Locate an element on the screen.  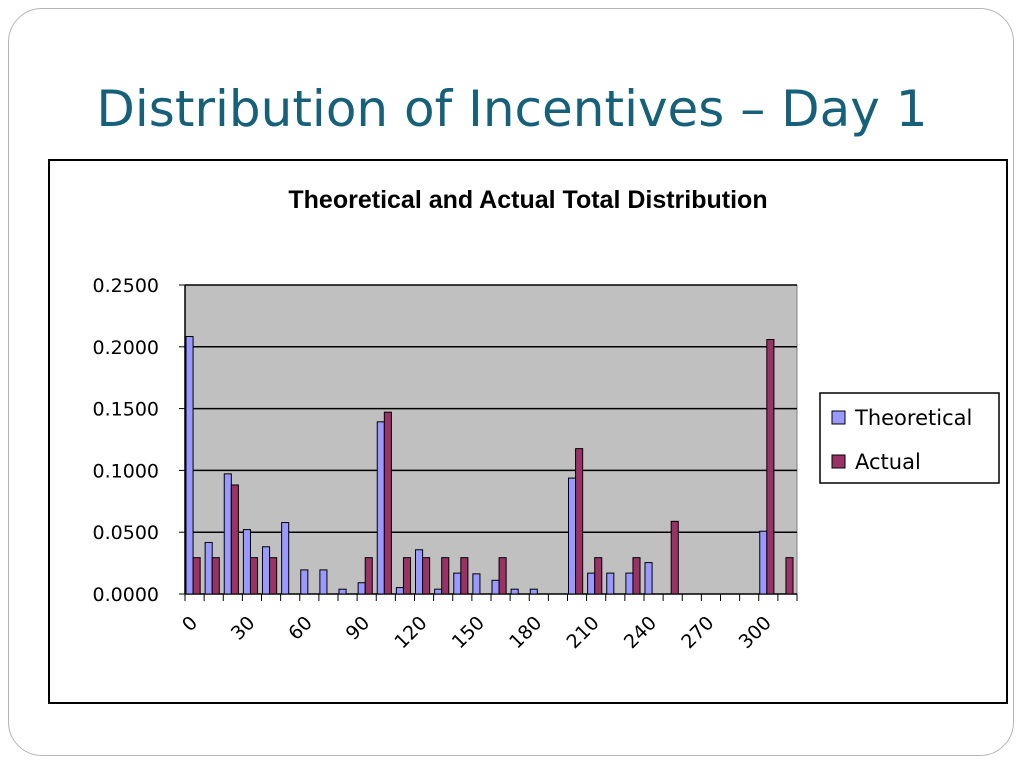
x-tick-label: 90 is located at coordinates (358, 628).